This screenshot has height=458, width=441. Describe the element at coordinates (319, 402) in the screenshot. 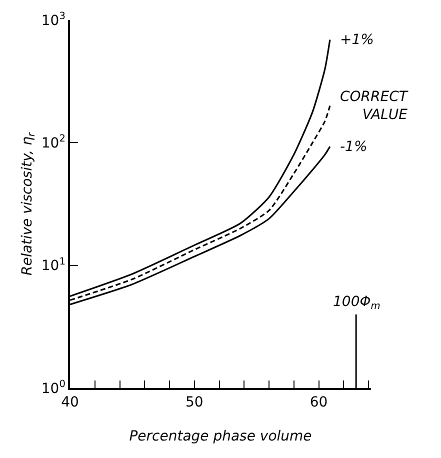

I see `x-tick-label: 60` at that location.